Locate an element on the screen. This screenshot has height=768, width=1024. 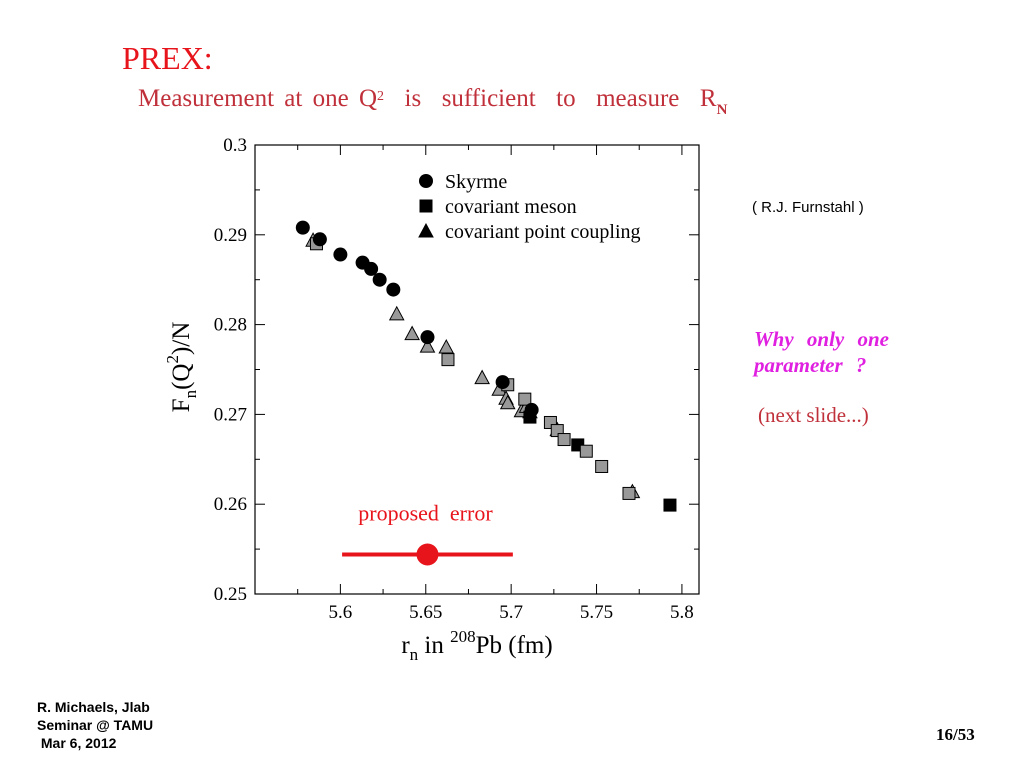
x-tick-labels: 5.6 5.65 5.7 5.75 5.8 is located at coordinates (511, 612).